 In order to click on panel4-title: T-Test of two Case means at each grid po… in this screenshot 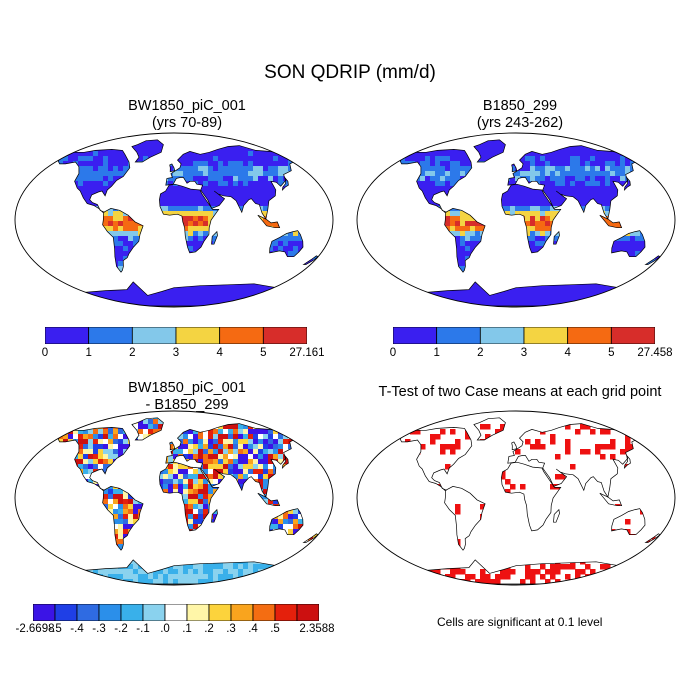, I will do `click(520, 392)`.